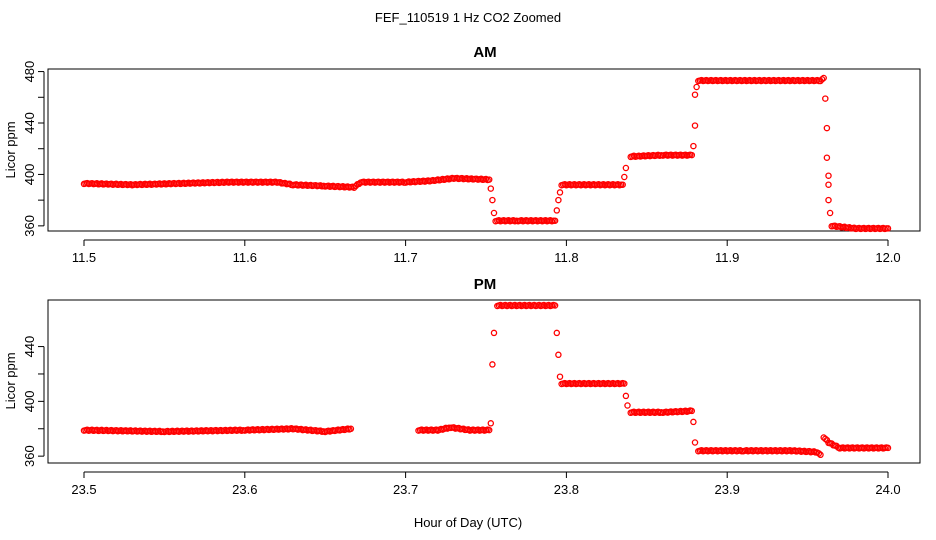 This screenshot has width=936, height=540. I want to click on pm-y-tick-label: 360, so click(29, 456).